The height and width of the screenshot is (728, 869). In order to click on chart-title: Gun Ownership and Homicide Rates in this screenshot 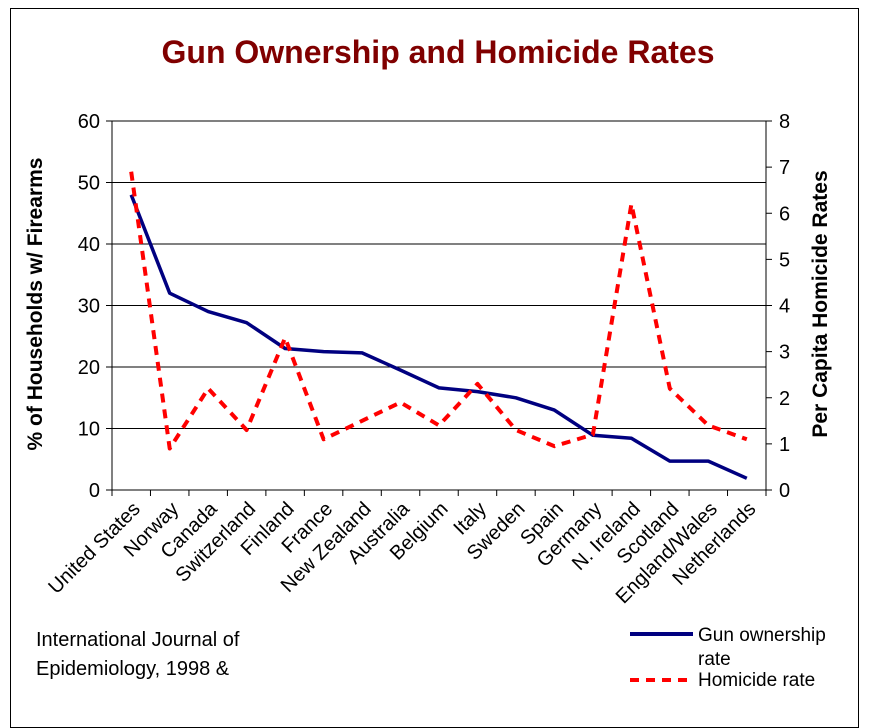, I will do `click(438, 52)`.